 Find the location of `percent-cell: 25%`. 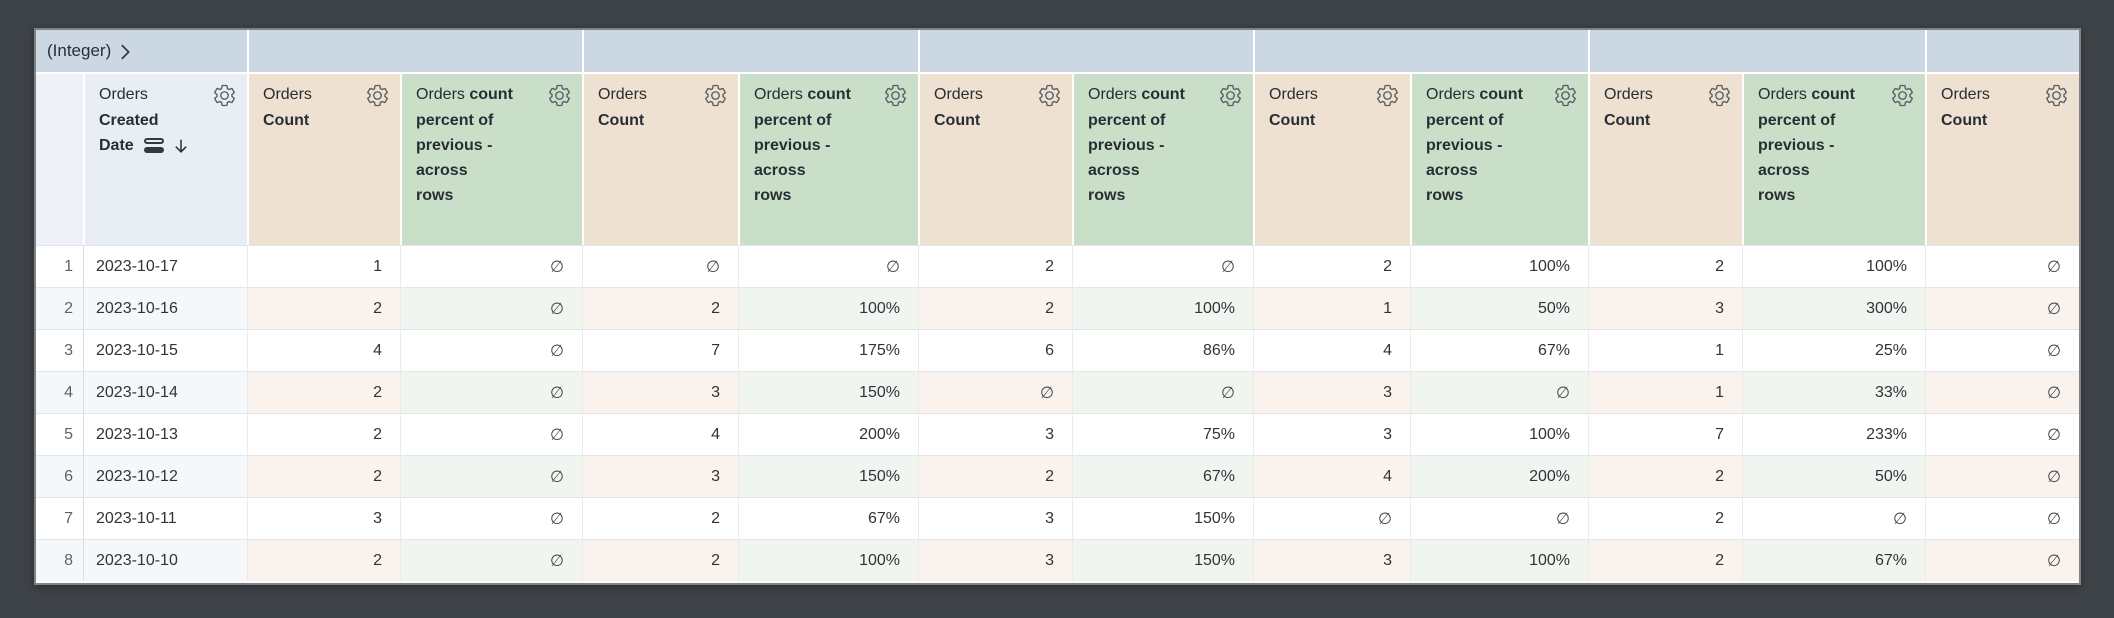

percent-cell: 25% is located at coordinates (1833, 350).